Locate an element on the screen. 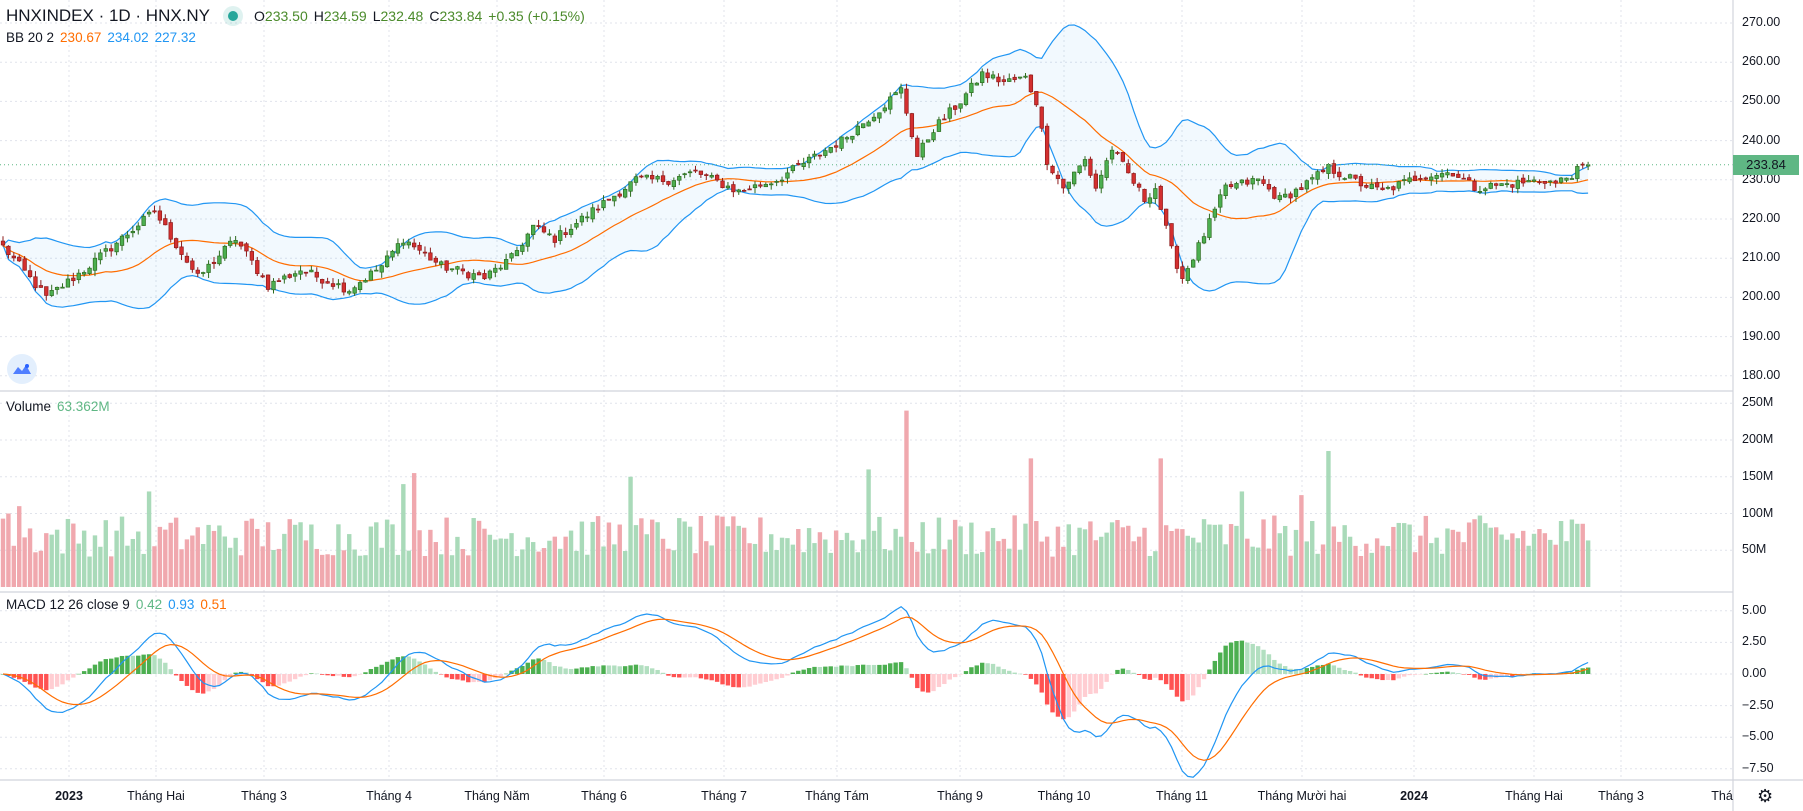  volume-tick-label: 150M is located at coordinates (1758, 475).